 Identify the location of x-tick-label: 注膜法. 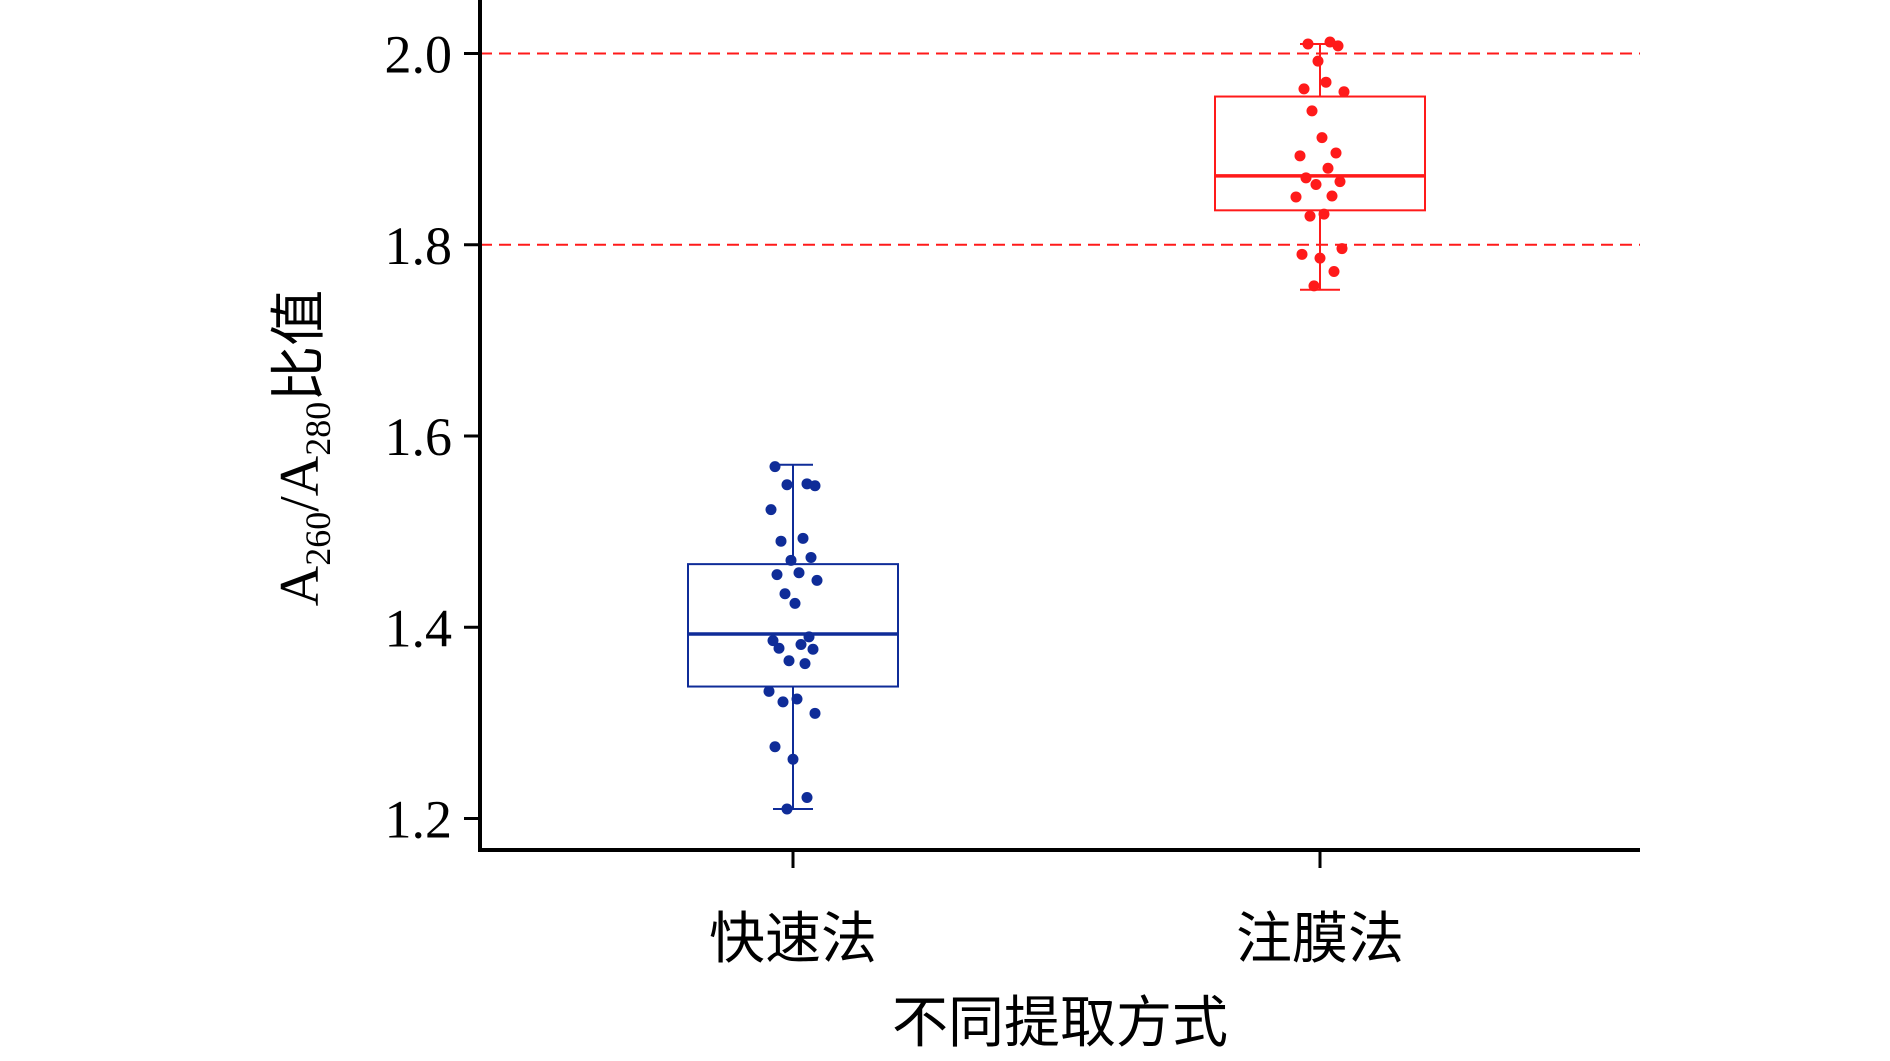
(1320, 940).